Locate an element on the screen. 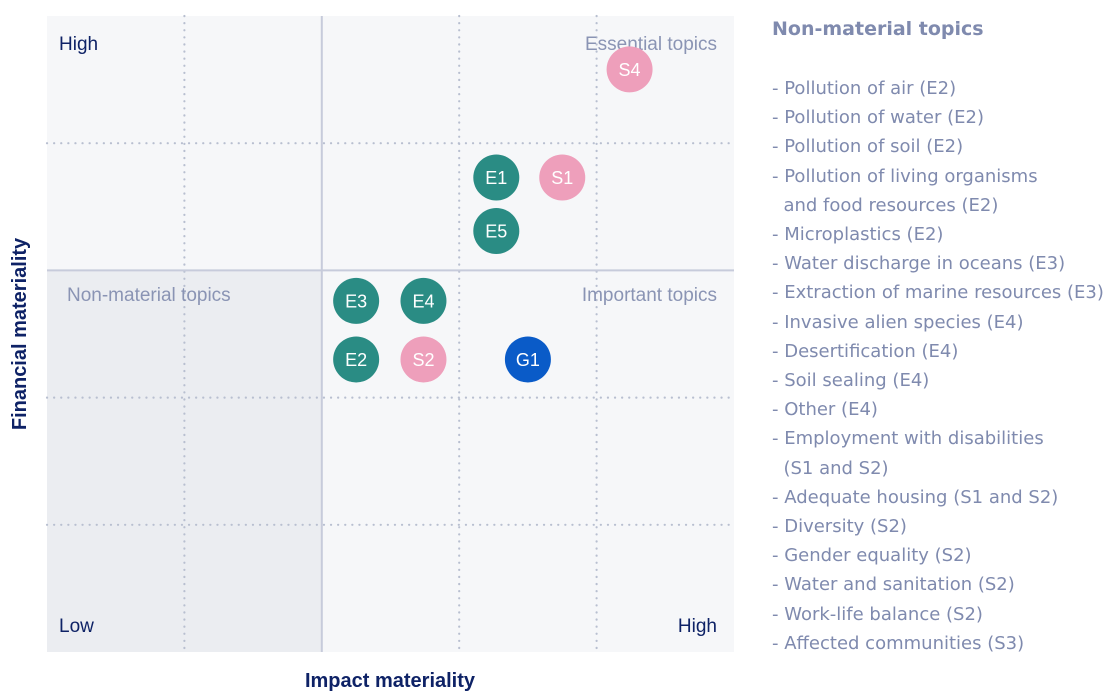  data-point-s4: S4 is located at coordinates (629, 69).